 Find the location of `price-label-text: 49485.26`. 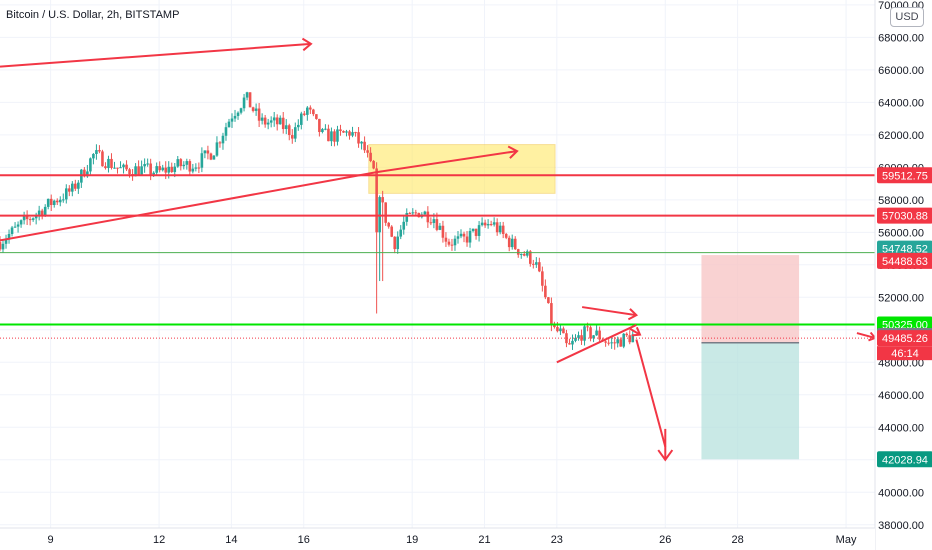

price-label-text: 49485.26 is located at coordinates (905, 339).